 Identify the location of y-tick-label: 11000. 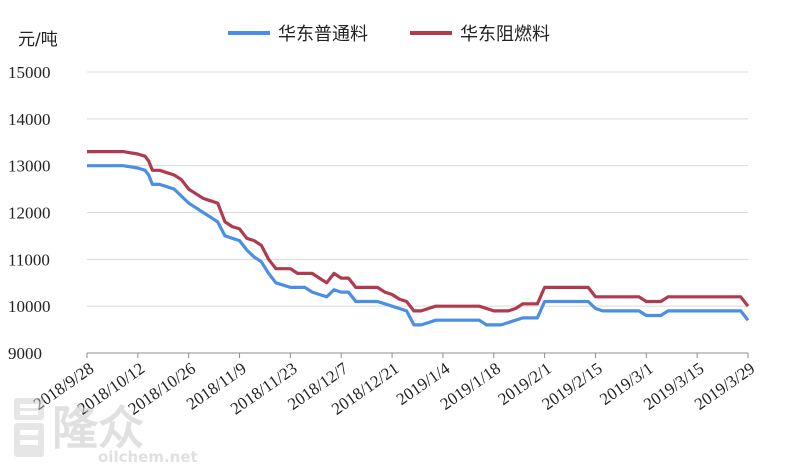
(29, 259).